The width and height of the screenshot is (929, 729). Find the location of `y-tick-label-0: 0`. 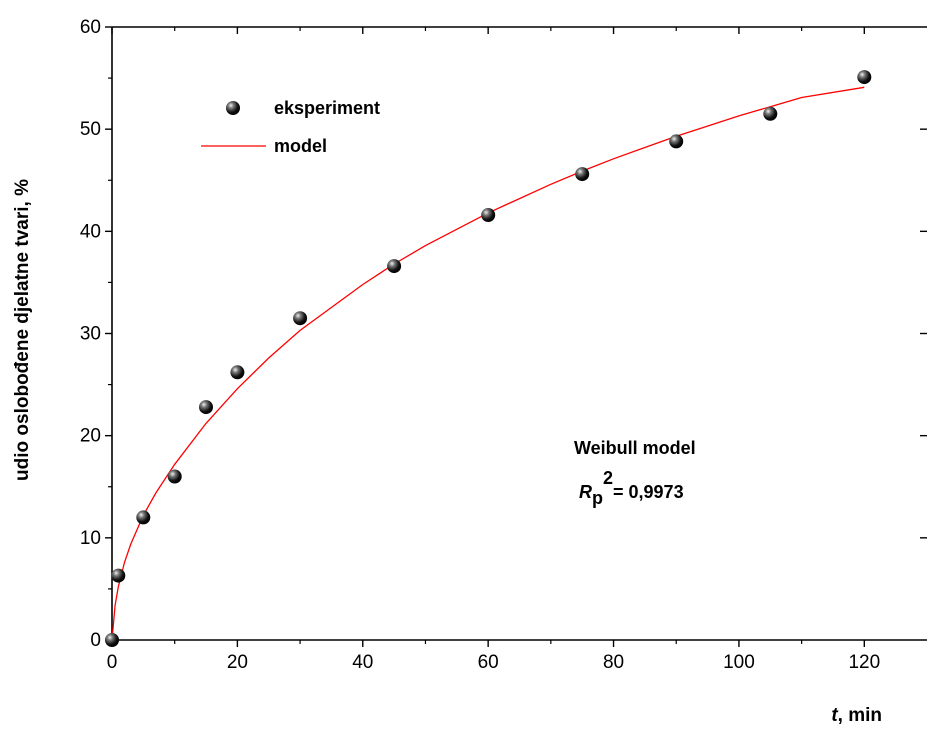

y-tick-label-0: 0 is located at coordinates (95, 640).